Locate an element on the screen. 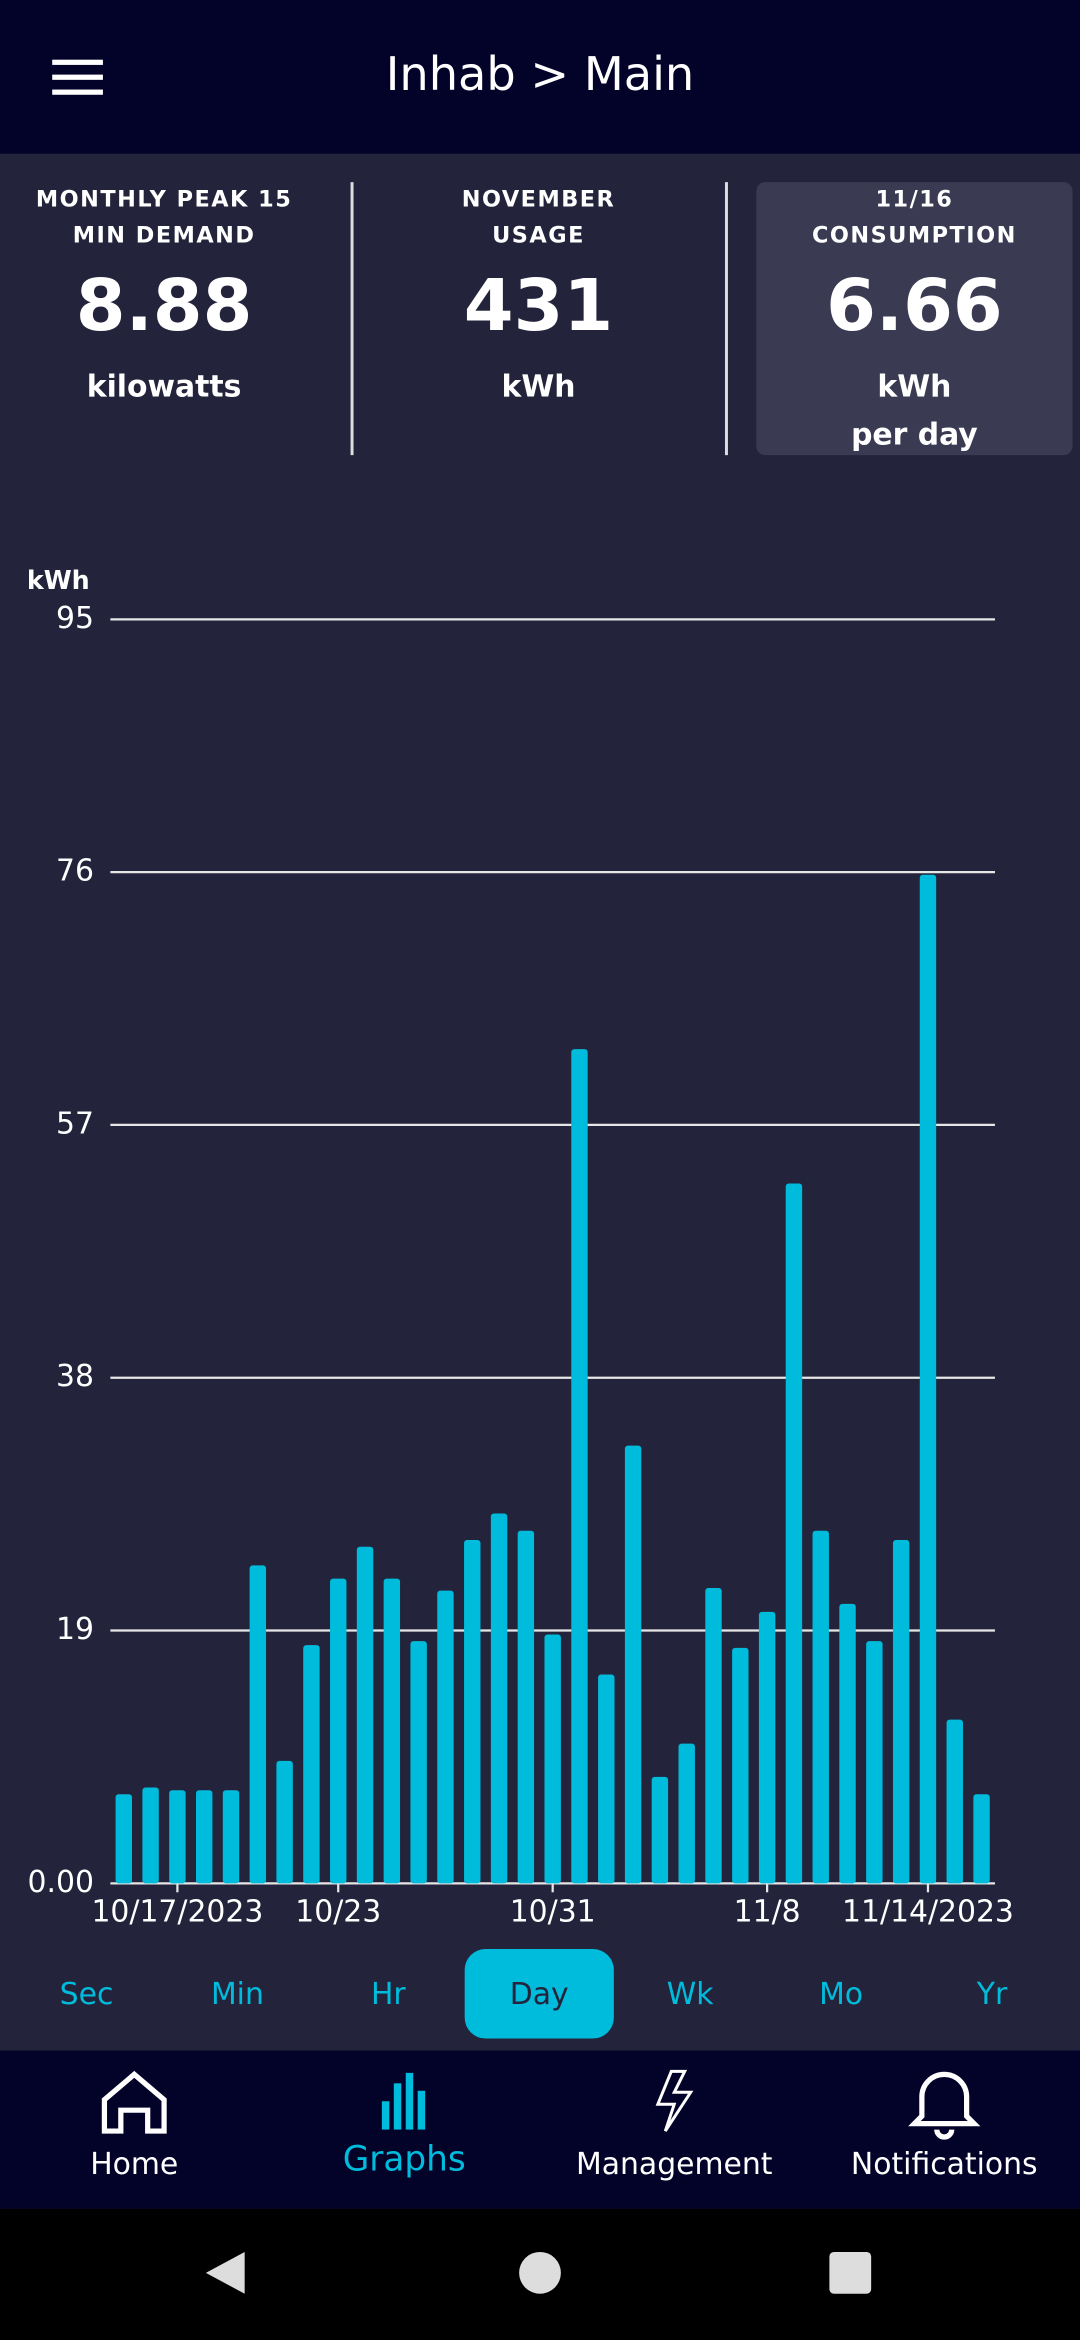 The height and width of the screenshot is (2340, 1080). card-label: MIN DEMAND is located at coordinates (164, 235).